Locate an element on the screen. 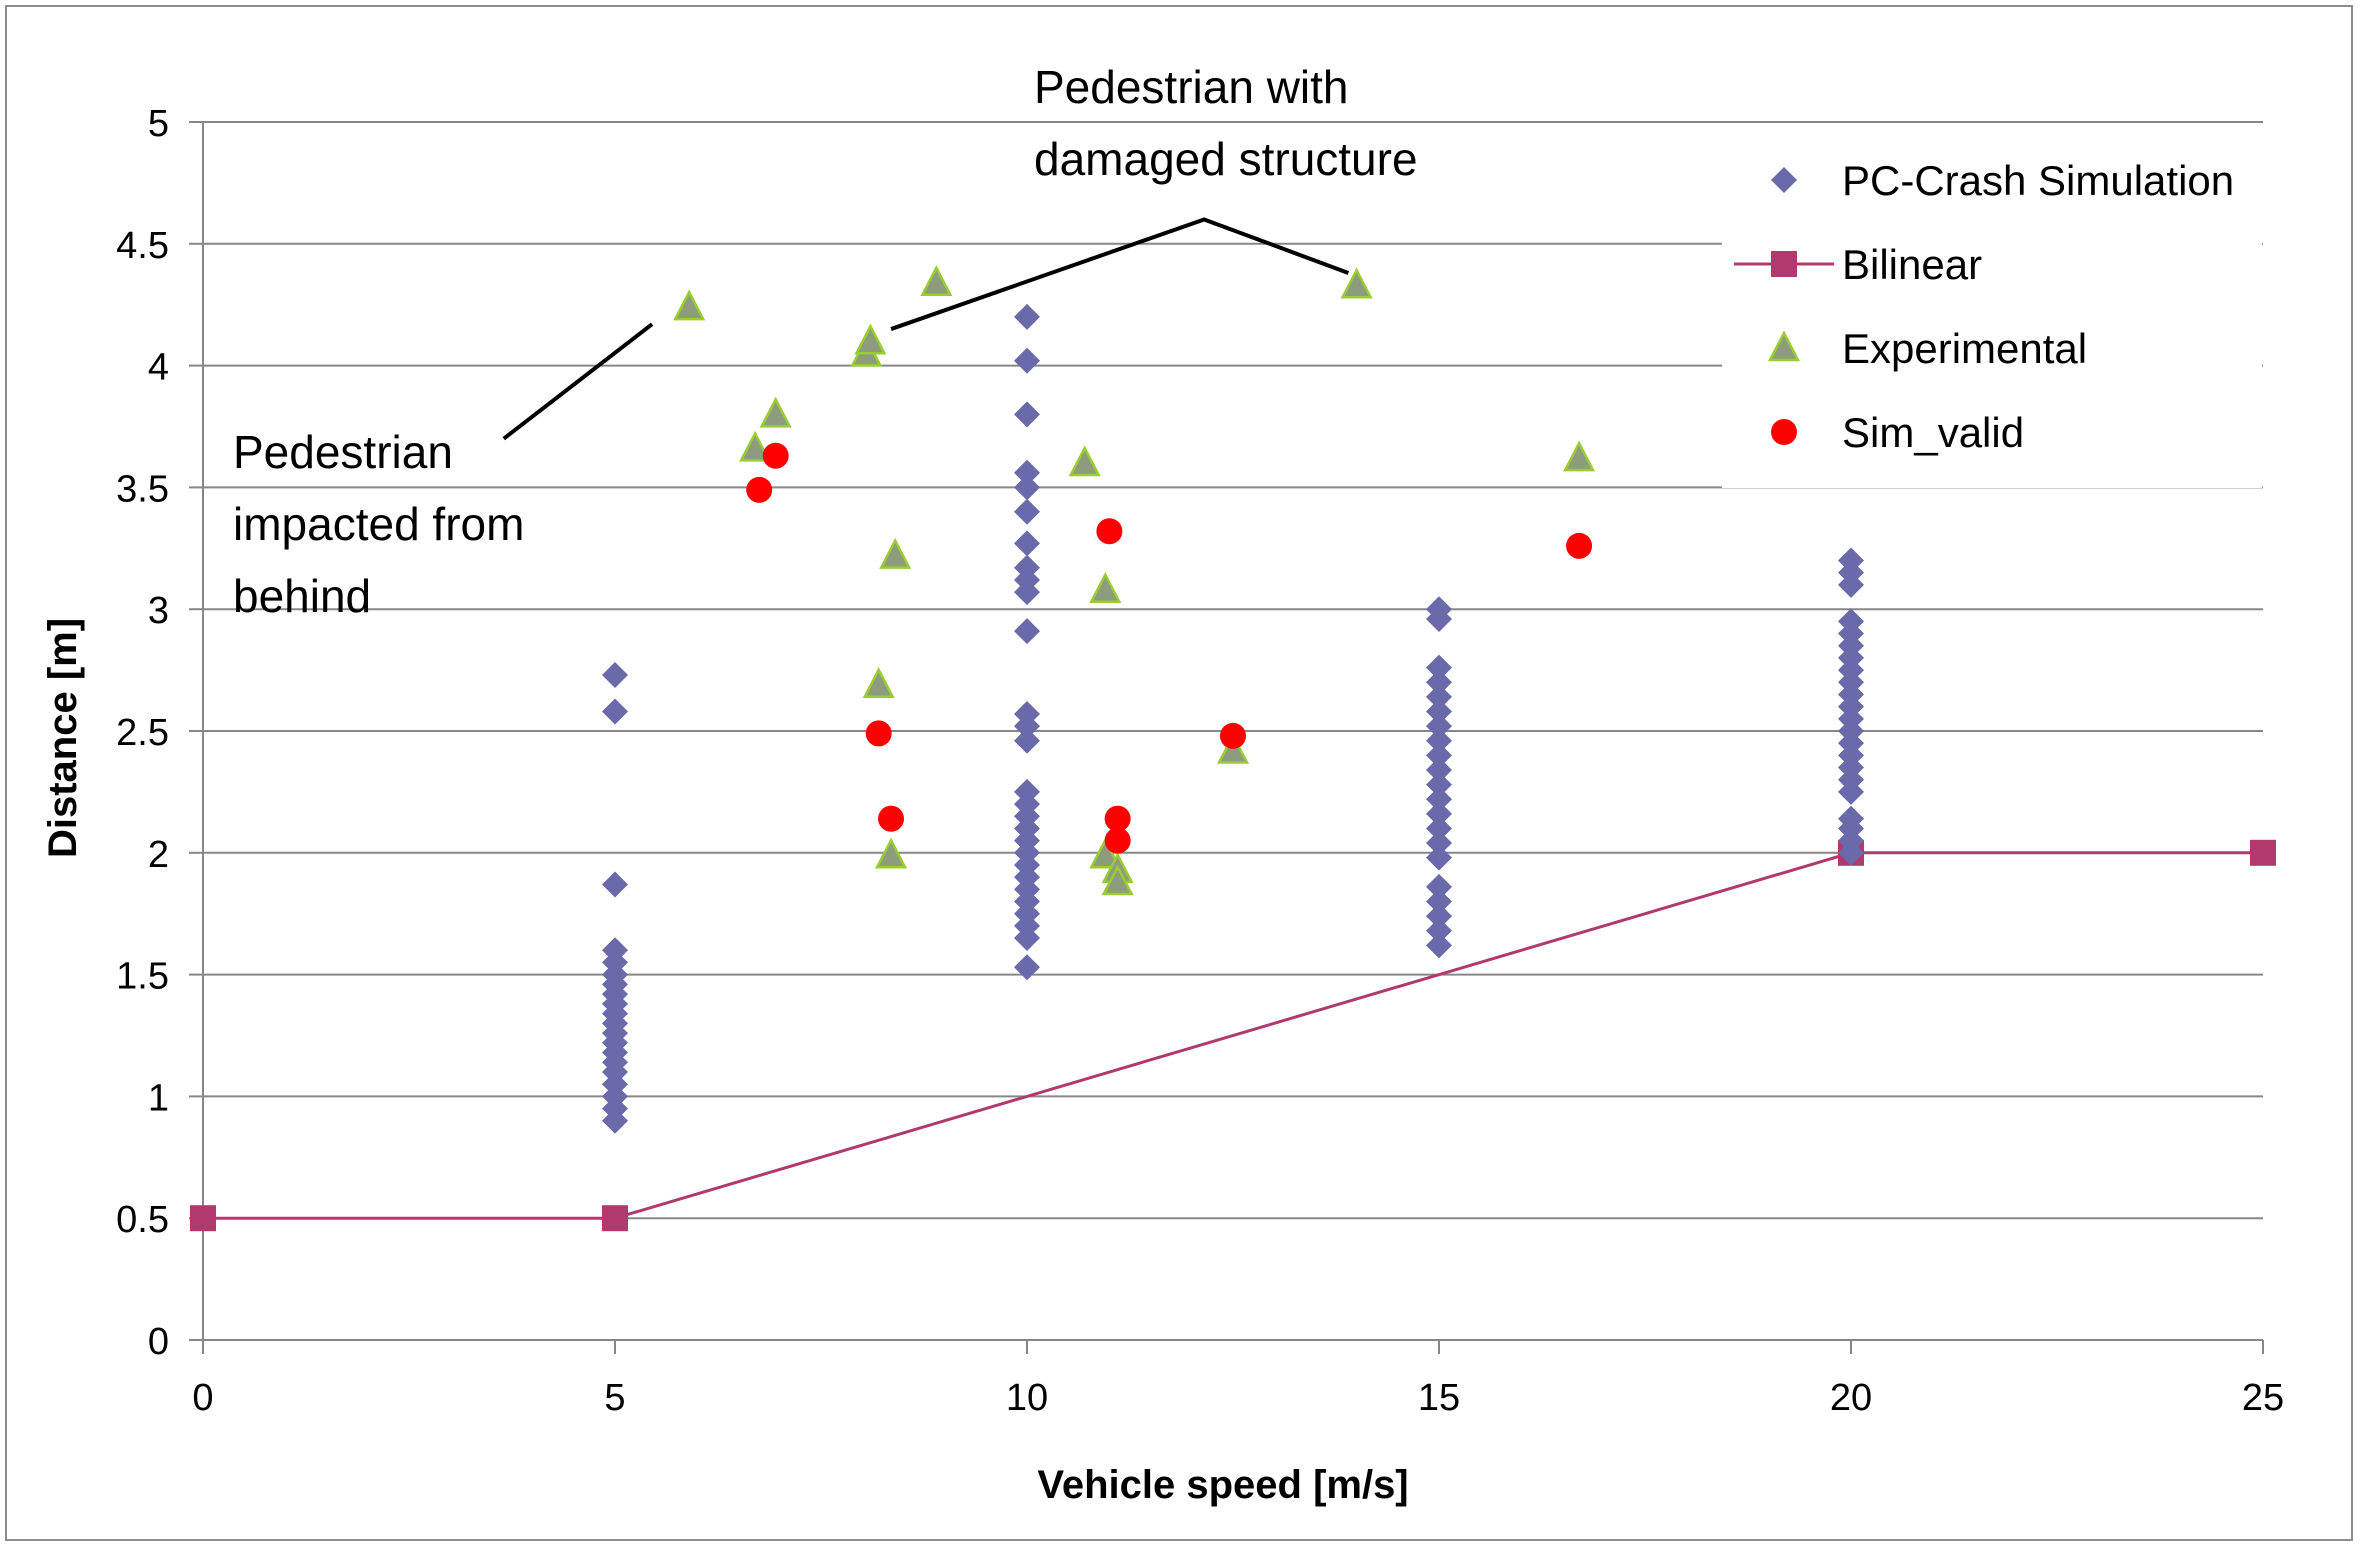 The height and width of the screenshot is (1552, 2360). x-tick-label: 15 is located at coordinates (1439, 1398).